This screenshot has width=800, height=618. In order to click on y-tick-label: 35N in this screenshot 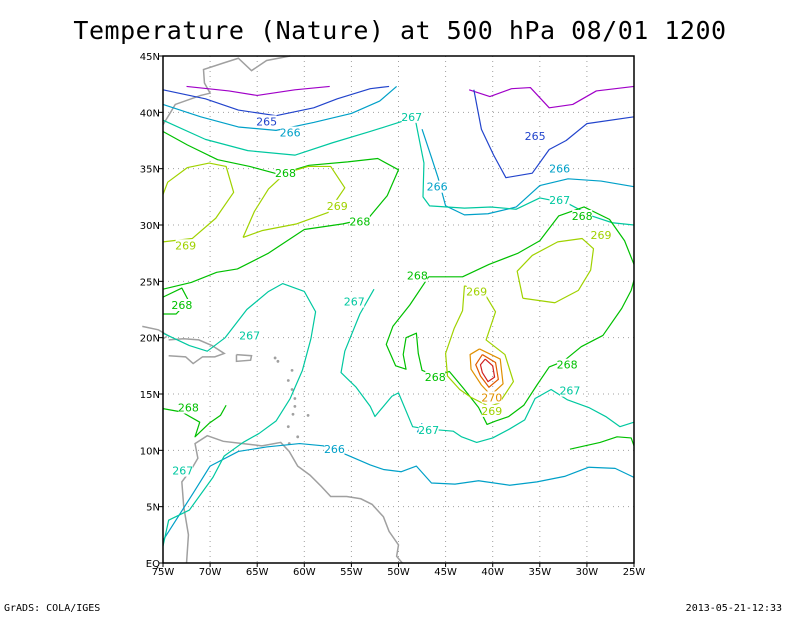, I will do `click(150, 170)`.